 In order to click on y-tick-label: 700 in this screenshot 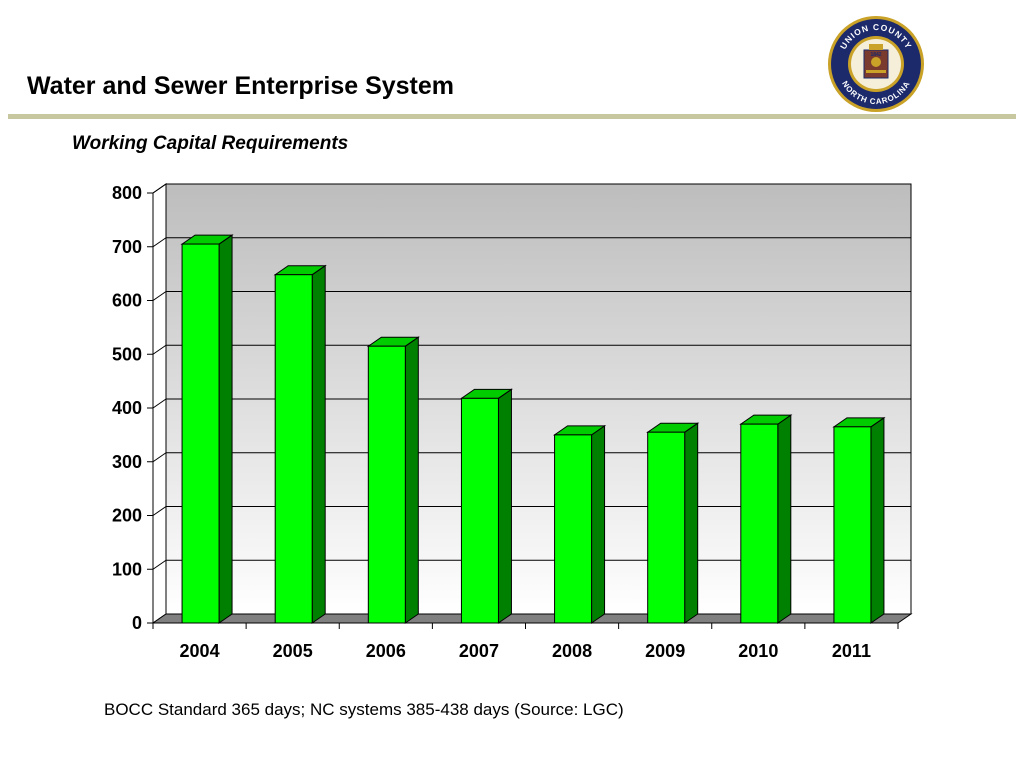, I will do `click(127, 247)`.